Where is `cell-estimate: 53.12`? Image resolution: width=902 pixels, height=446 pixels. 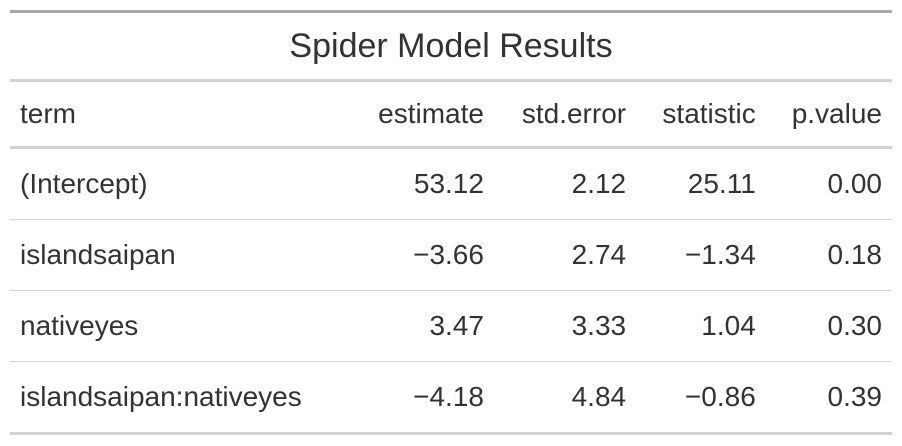 cell-estimate: 53.12 is located at coordinates (422, 183).